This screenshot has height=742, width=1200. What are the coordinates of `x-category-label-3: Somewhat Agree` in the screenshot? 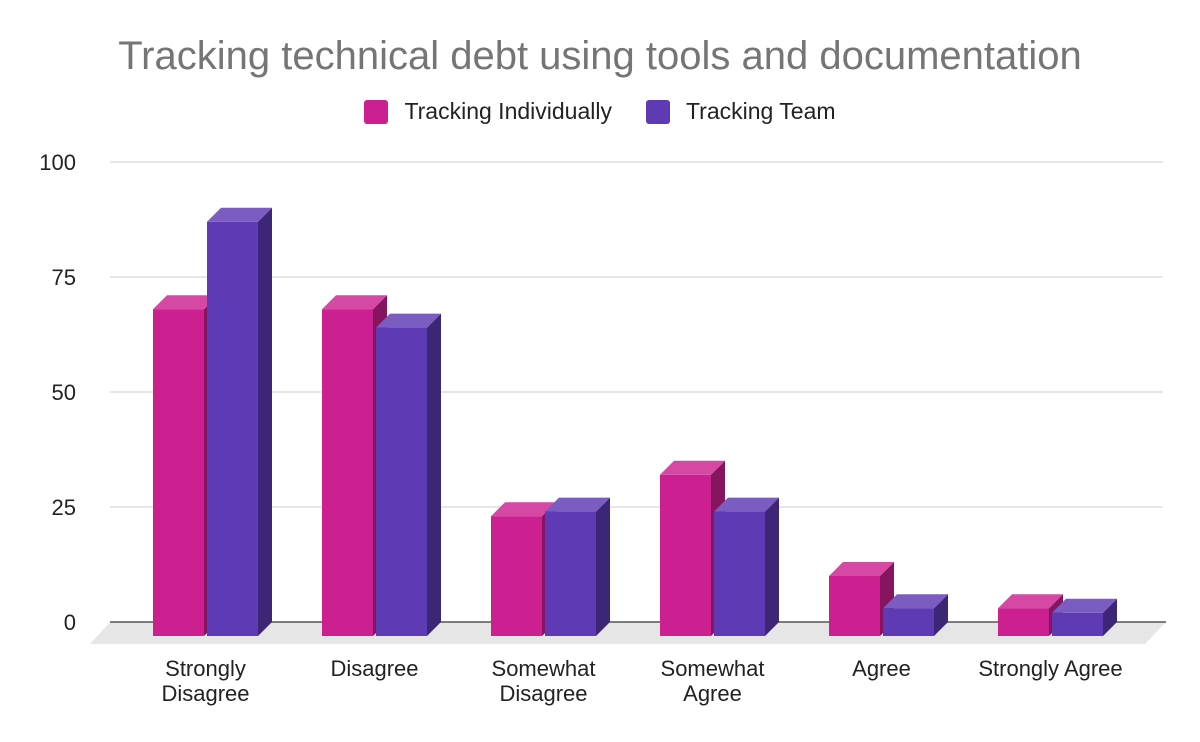 It's located at (713, 681).